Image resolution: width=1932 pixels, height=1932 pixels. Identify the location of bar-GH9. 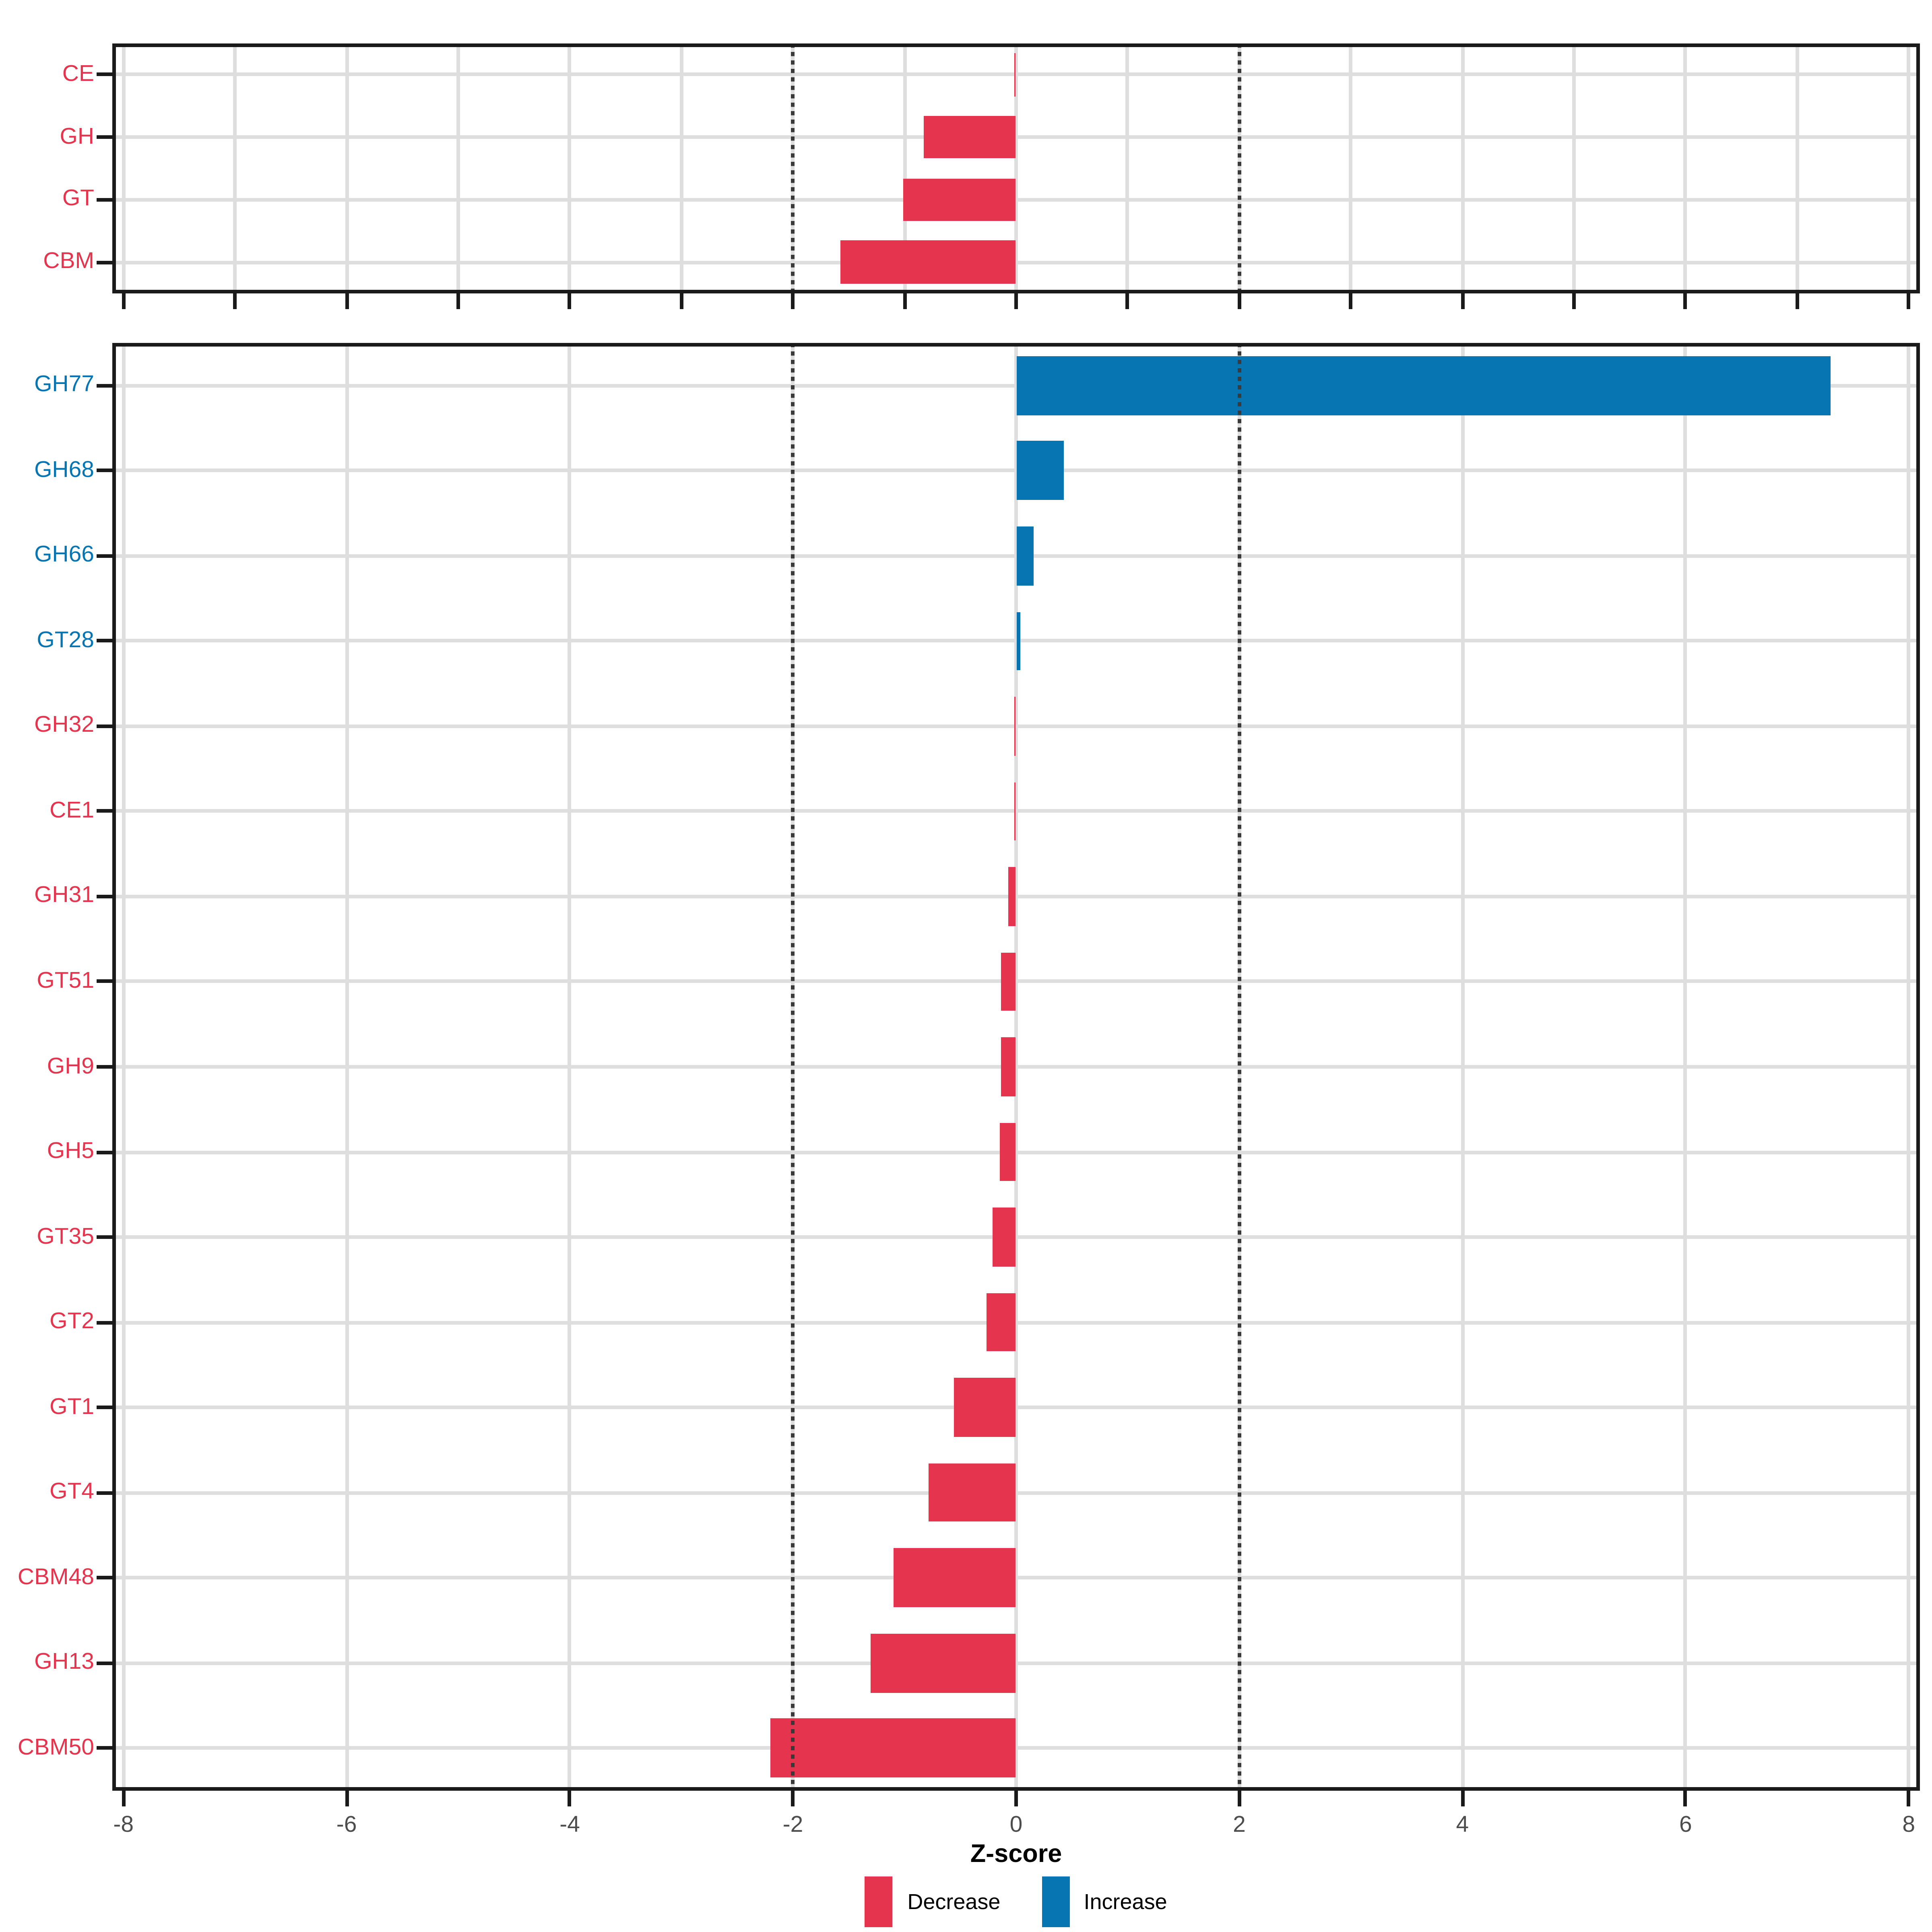
(1008, 1066).